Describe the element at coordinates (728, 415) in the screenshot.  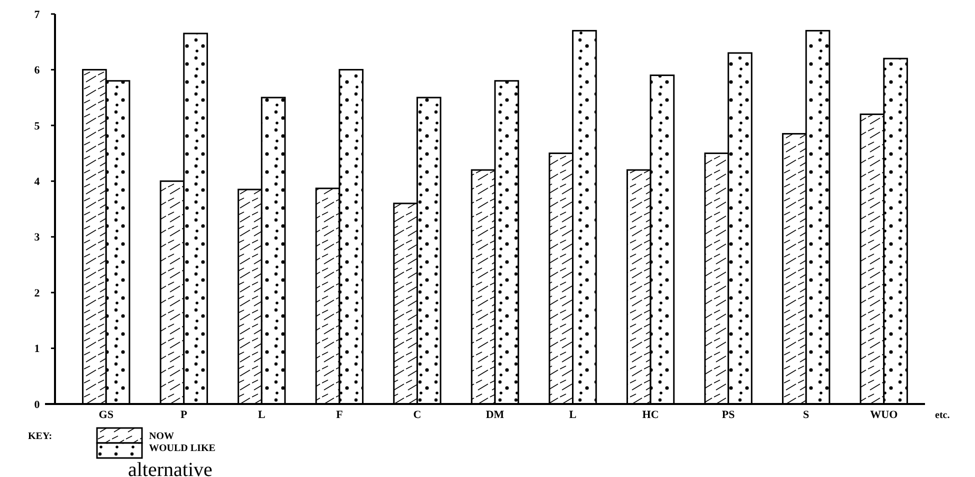
I see `x-tick-label: PS` at that location.